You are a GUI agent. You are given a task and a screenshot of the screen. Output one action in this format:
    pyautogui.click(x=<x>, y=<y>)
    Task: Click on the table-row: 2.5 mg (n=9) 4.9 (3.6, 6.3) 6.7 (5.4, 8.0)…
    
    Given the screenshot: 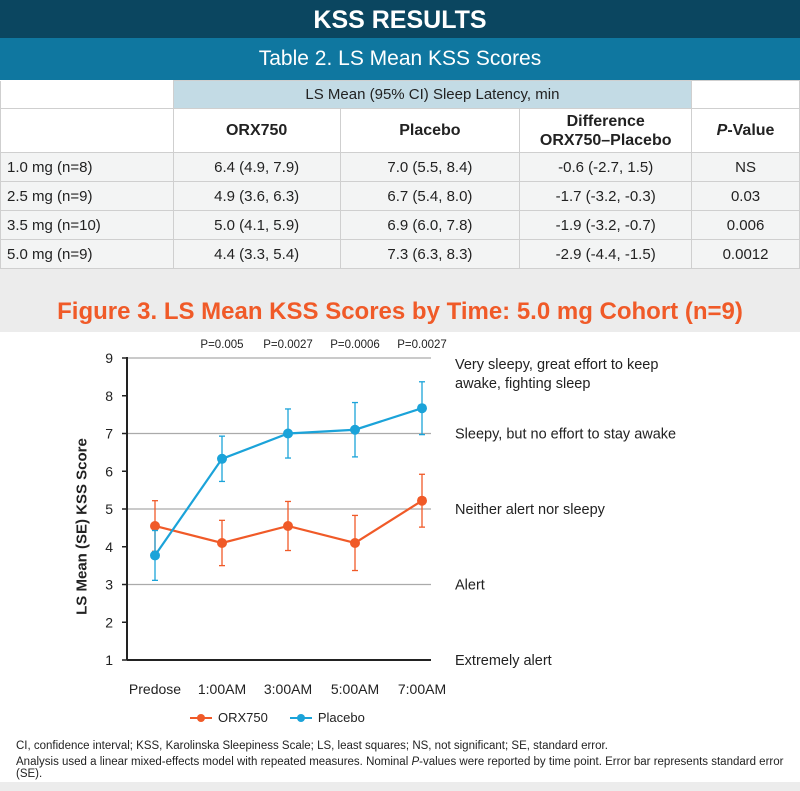 What is the action you would take?
    pyautogui.click(x=400, y=196)
    